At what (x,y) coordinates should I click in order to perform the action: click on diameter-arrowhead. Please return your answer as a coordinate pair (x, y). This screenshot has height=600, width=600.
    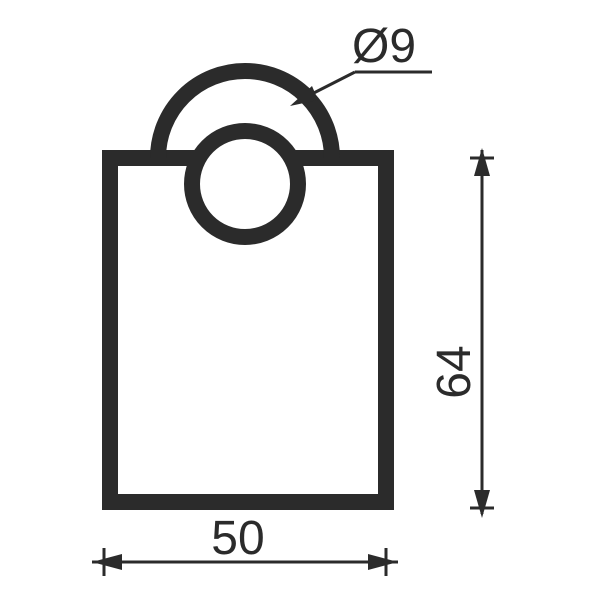
    Looking at the image, I should click on (304, 96).